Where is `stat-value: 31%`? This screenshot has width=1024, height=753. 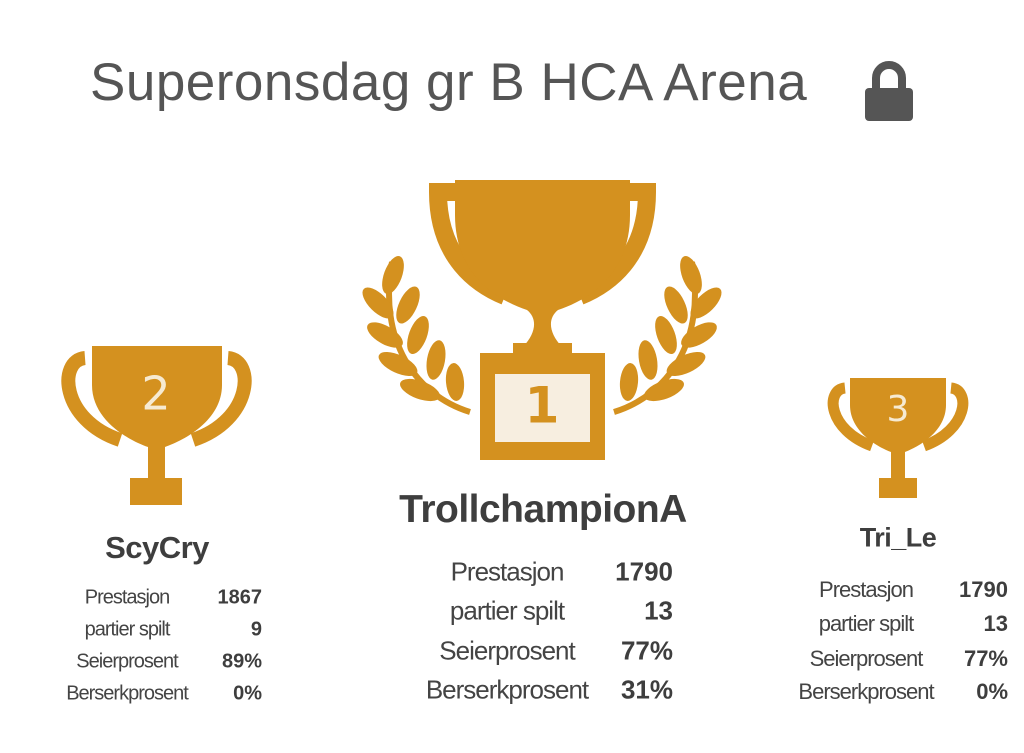
stat-value: 31% is located at coordinates (646, 689).